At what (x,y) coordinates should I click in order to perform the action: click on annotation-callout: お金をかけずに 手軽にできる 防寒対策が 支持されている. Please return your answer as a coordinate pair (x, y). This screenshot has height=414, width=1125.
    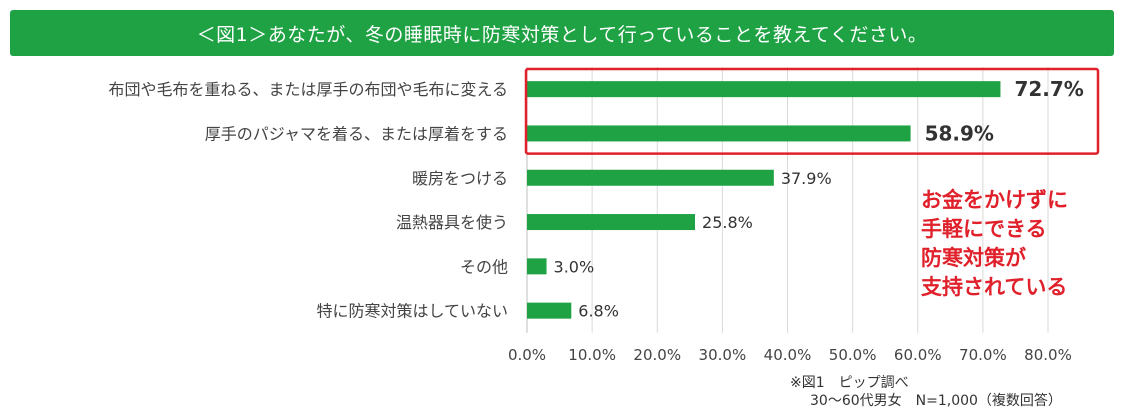
    Looking at the image, I should click on (1021, 244).